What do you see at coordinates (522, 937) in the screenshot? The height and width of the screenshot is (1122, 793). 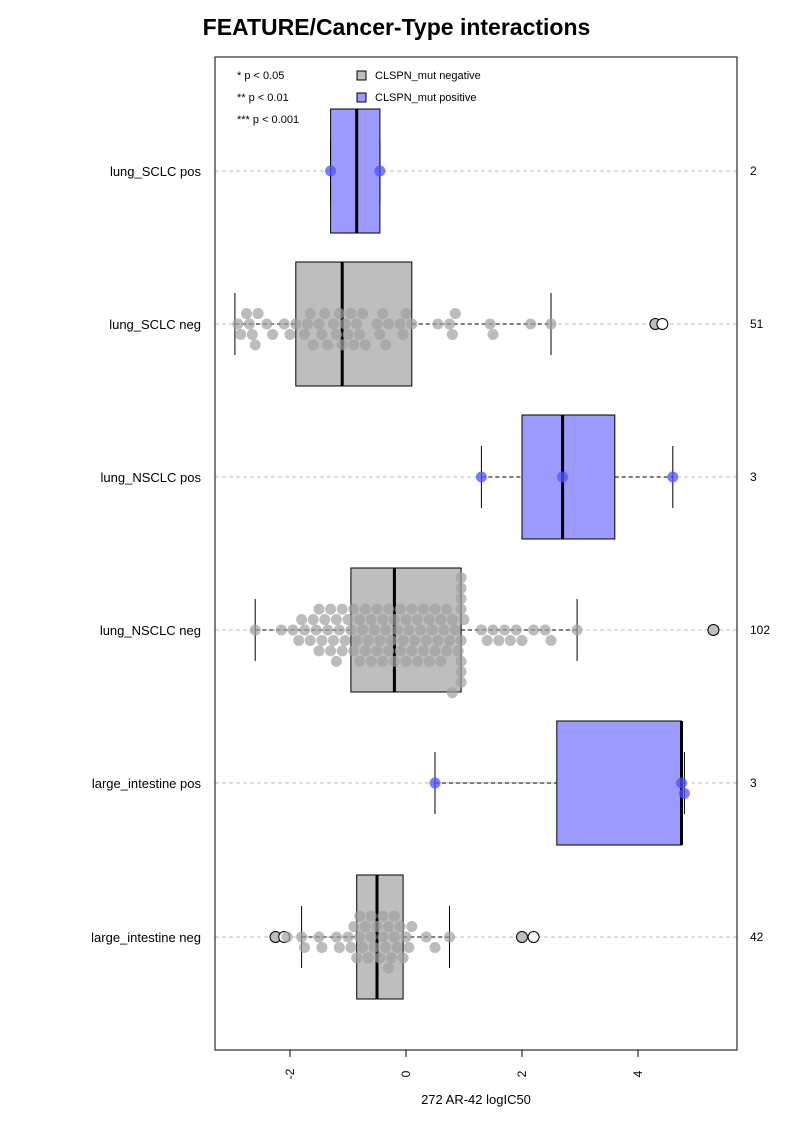 I see `outlier-point` at bounding box center [522, 937].